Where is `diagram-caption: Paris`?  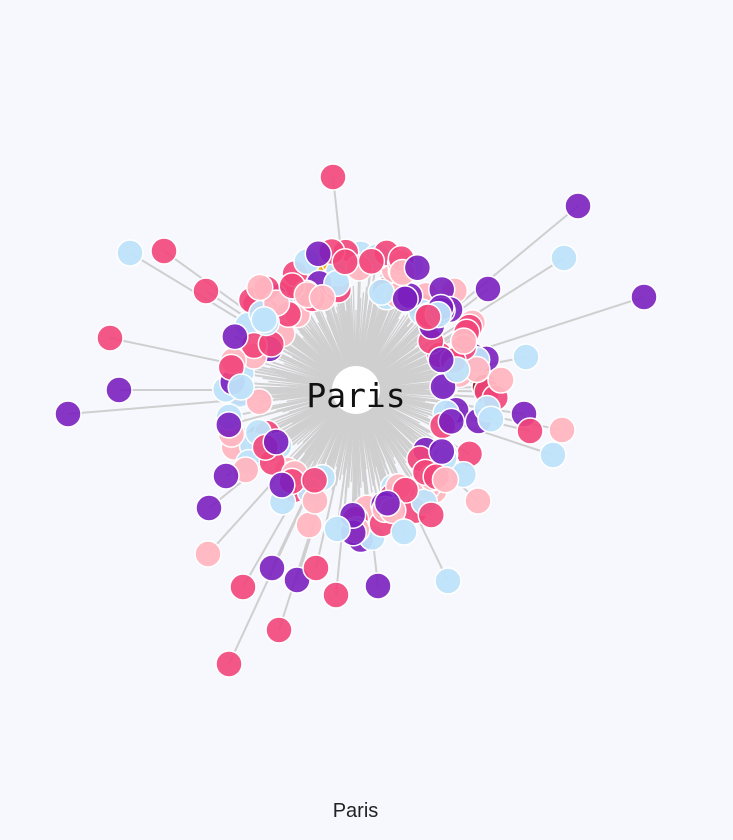
diagram-caption: Paris is located at coordinates (355, 811).